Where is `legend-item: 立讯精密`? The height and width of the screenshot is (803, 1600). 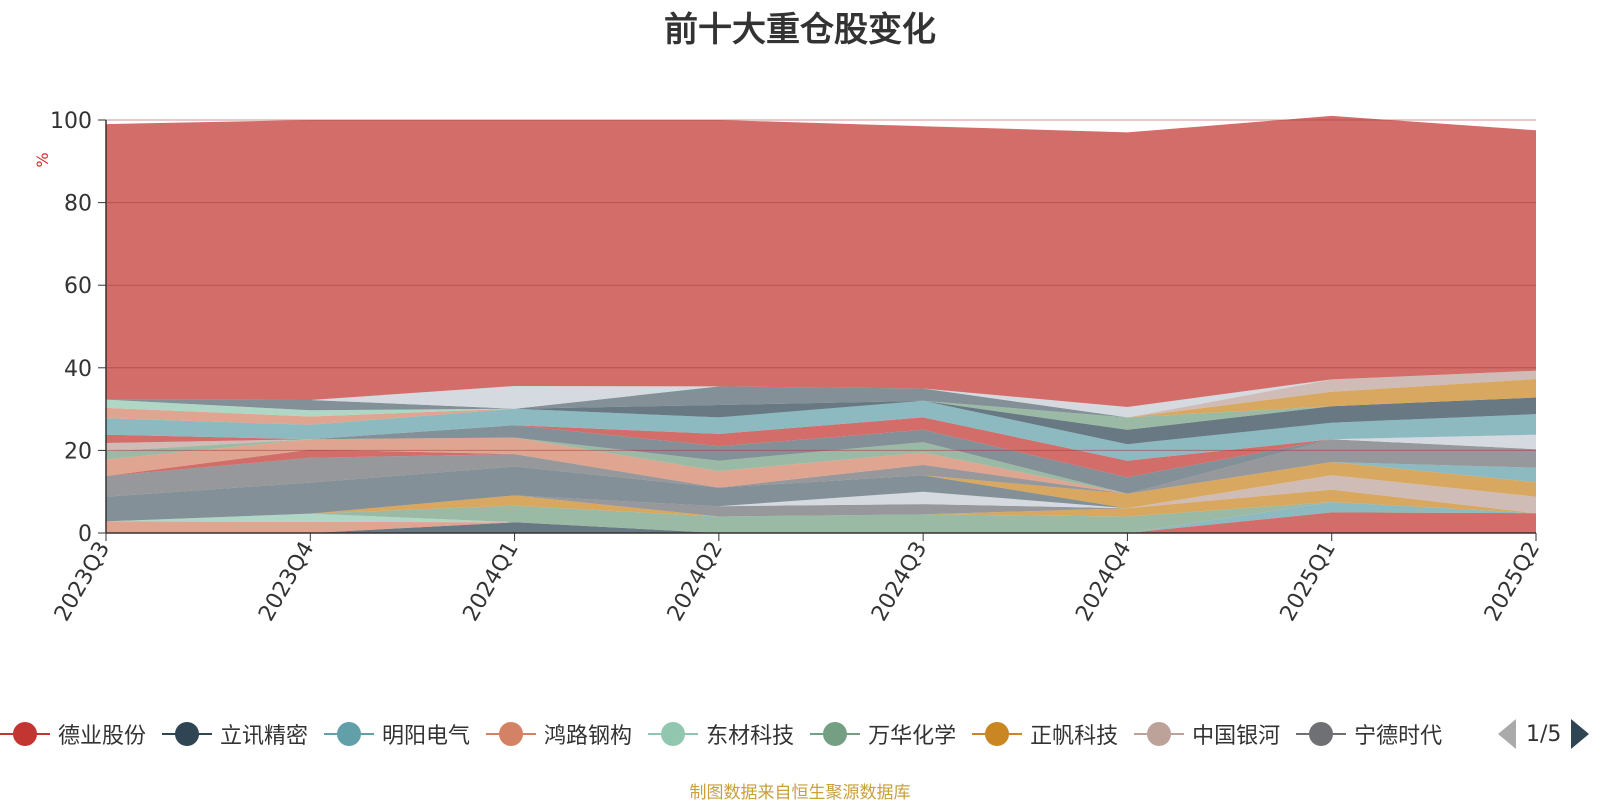
legend-item: 立讯精密 is located at coordinates (235, 734).